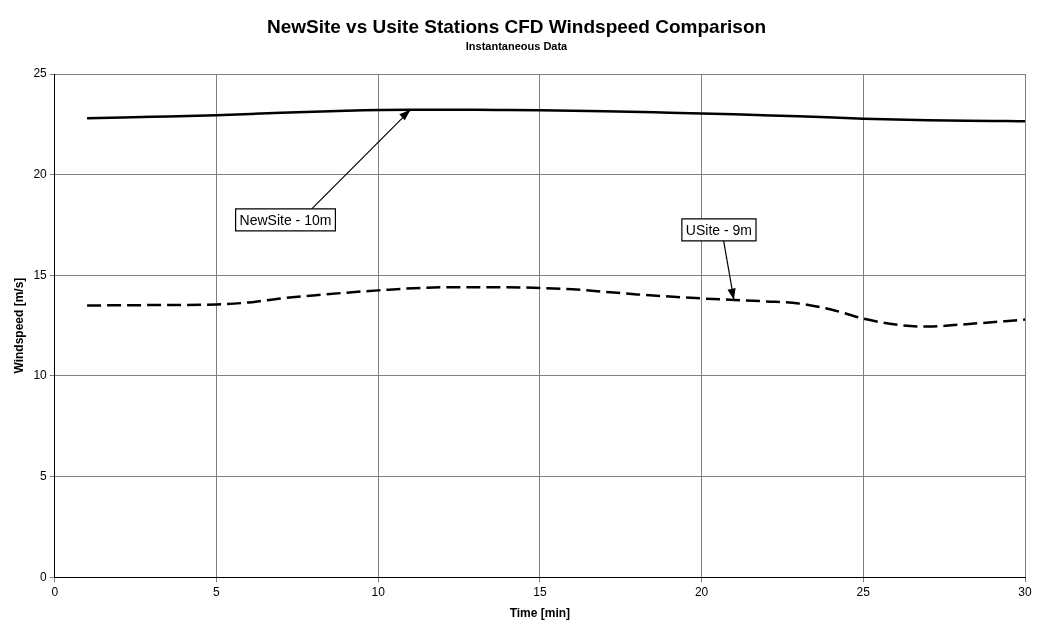  Describe the element at coordinates (40, 274) in the screenshot. I see `y-tick-label: 15` at that location.